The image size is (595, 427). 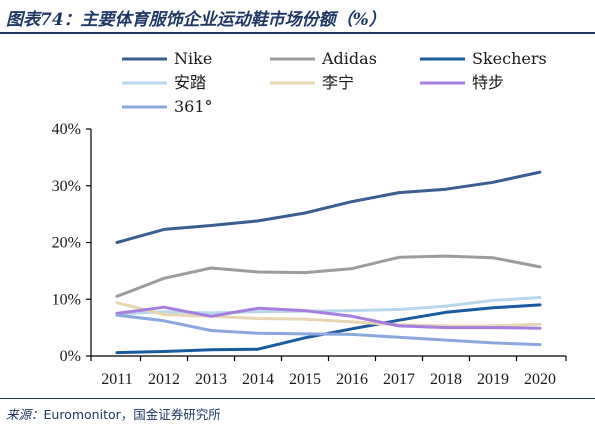 I want to click on x-axis-ticks: 2011 2012 2013 2014 2015 2016 2017 2018 2019 2020, so click(x=328, y=372).